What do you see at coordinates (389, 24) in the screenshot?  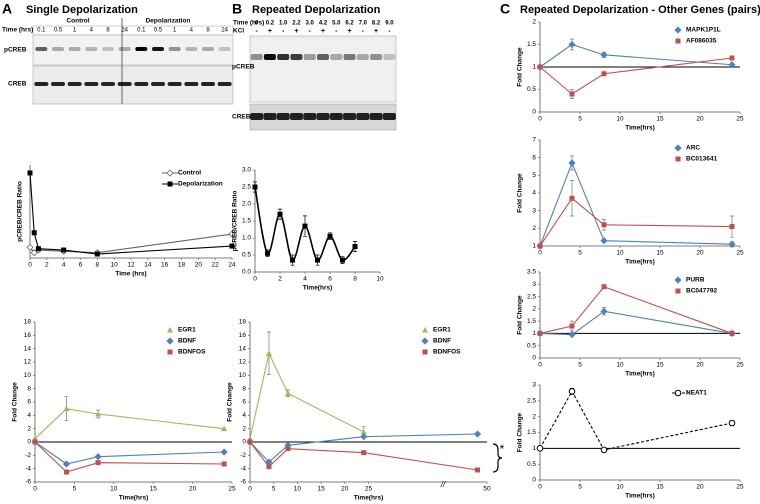 I see `blot-time: 9.0` at bounding box center [389, 24].